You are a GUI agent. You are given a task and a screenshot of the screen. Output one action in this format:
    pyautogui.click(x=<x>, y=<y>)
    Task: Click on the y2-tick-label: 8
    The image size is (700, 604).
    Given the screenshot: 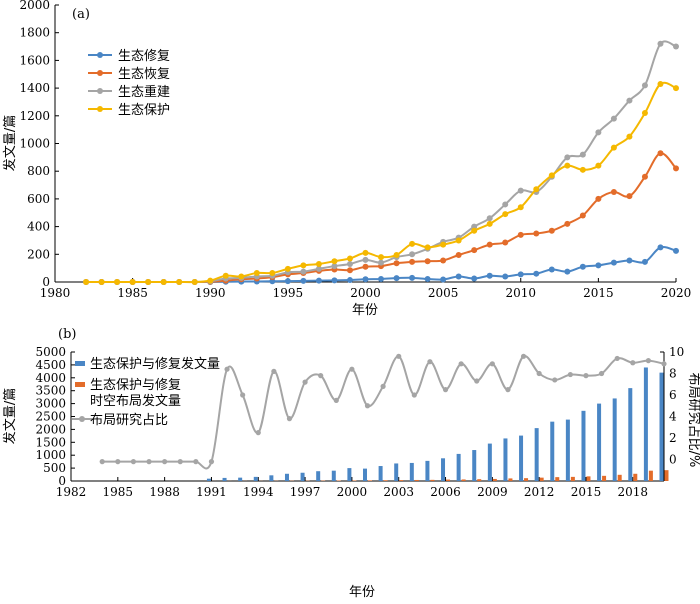 What is the action you would take?
    pyautogui.click(x=673, y=374)
    